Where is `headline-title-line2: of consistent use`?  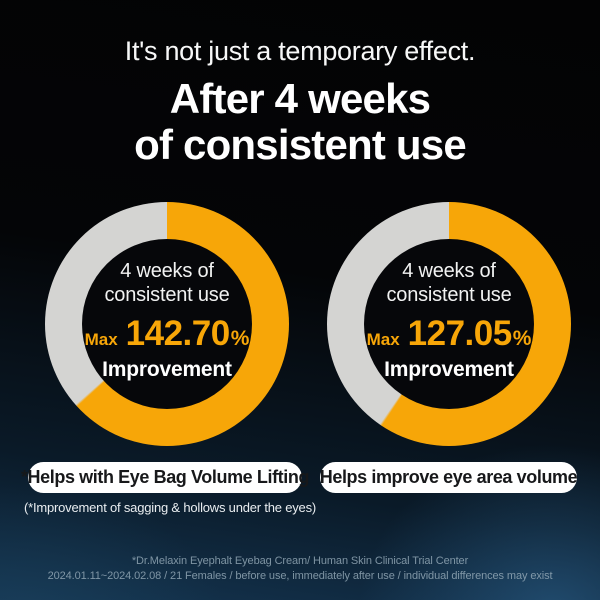 headline-title-line2: of consistent use is located at coordinates (300, 144).